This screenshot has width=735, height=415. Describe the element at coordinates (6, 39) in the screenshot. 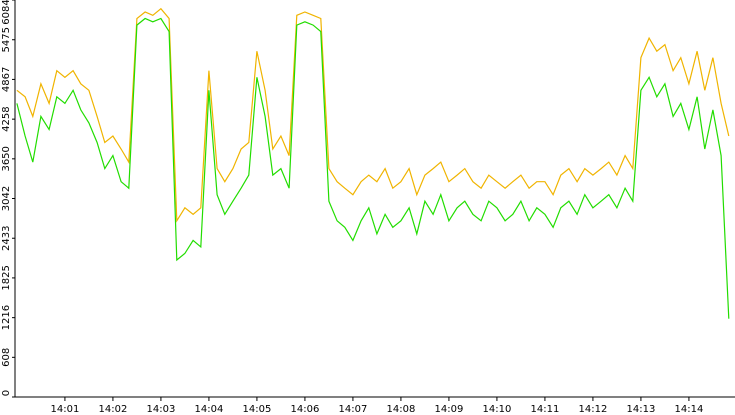

I see `y-tick-label: 5475` at that location.